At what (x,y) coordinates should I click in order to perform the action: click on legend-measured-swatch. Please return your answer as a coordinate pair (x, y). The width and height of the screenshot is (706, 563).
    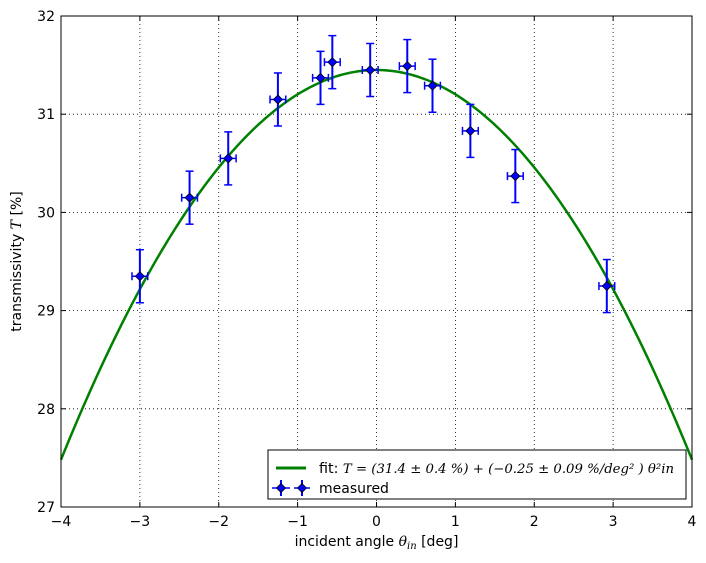
    Looking at the image, I should click on (291, 488).